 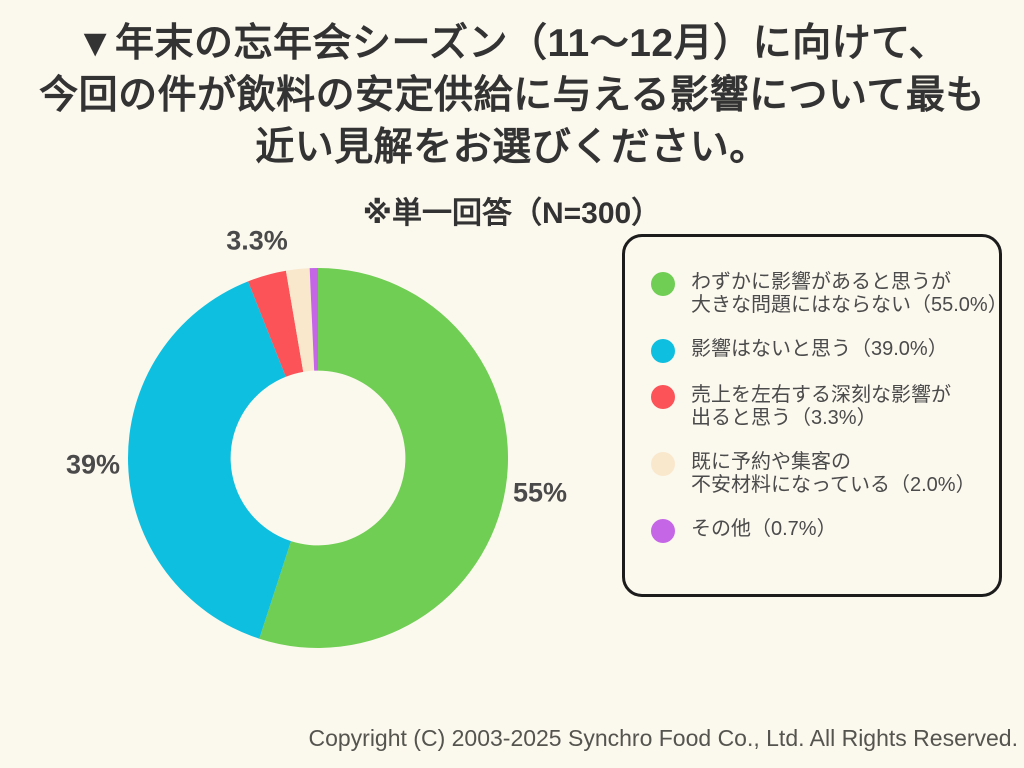 What do you see at coordinates (93, 464) in the screenshot?
I see `slice-label: 39%` at bounding box center [93, 464].